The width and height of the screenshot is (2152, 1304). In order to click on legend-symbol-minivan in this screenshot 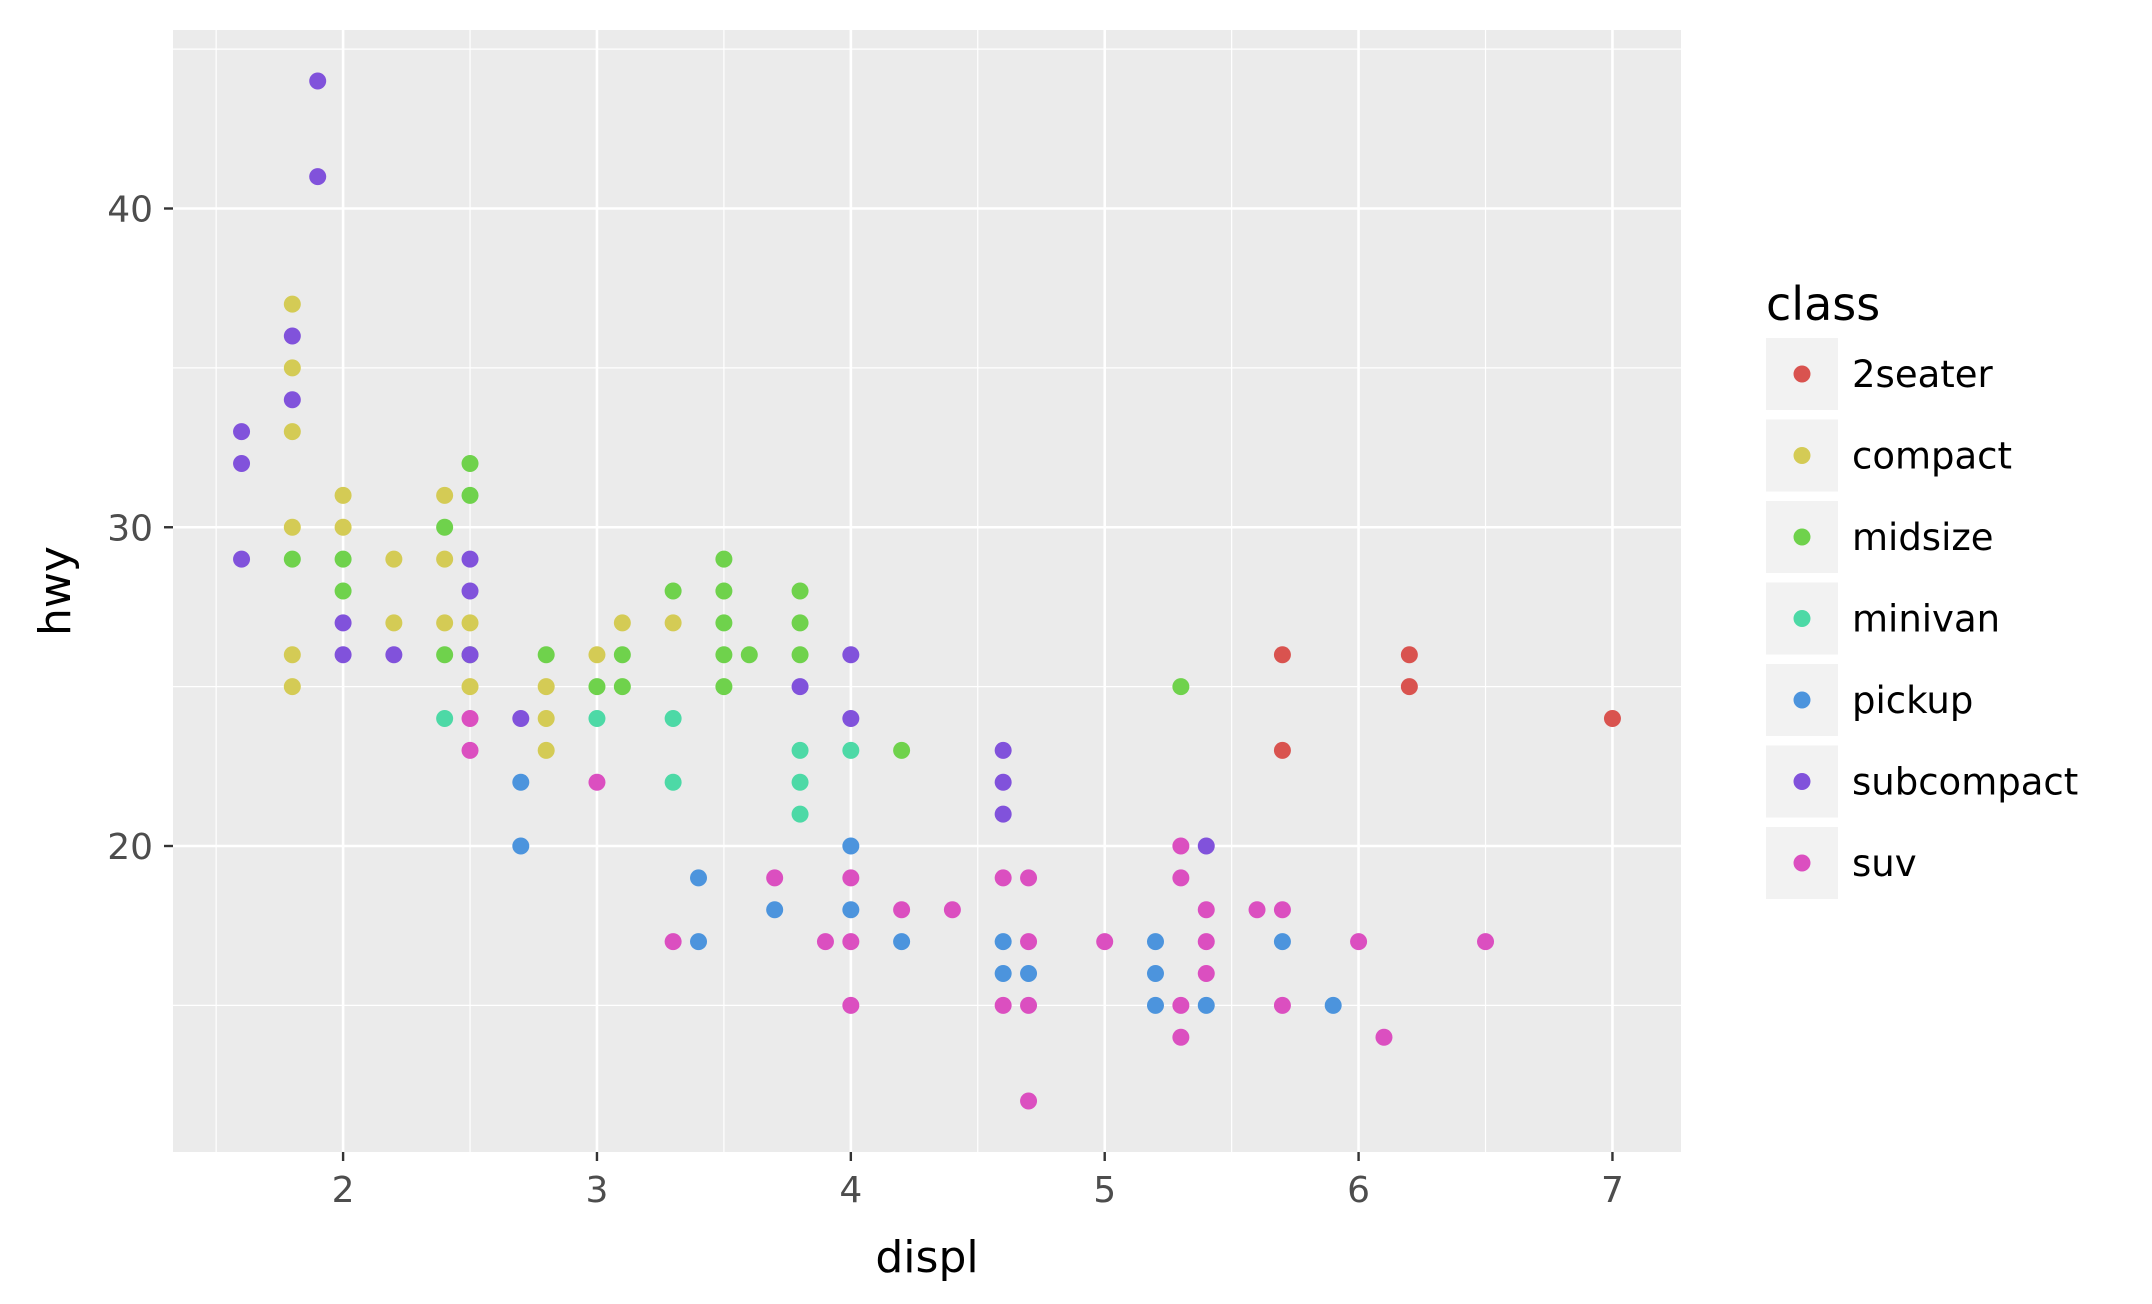, I will do `click(1802, 618)`.